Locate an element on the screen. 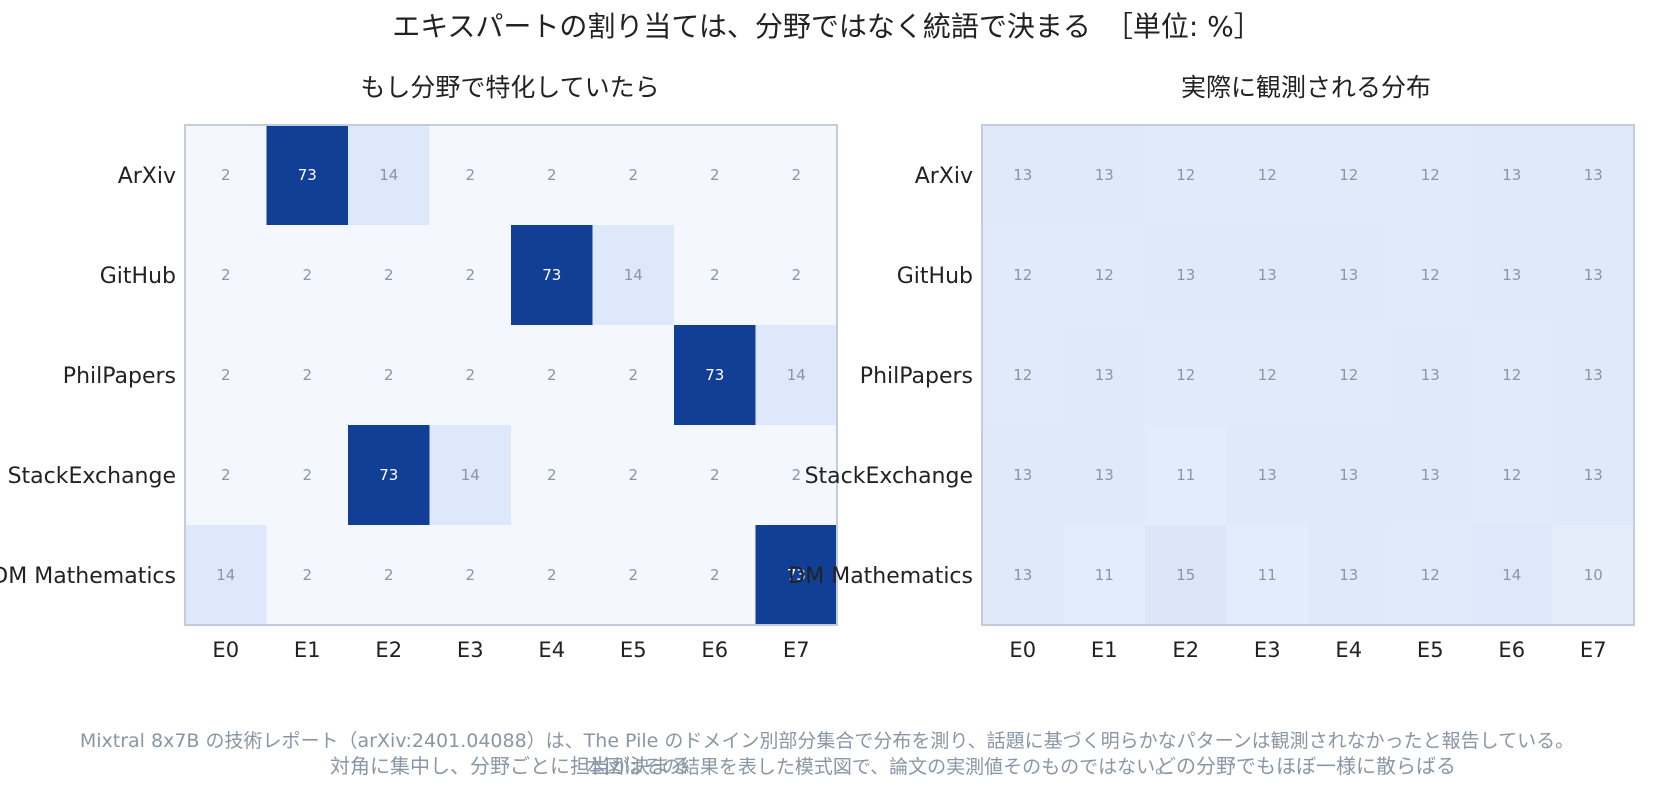  column-label: E4 is located at coordinates (551, 650).